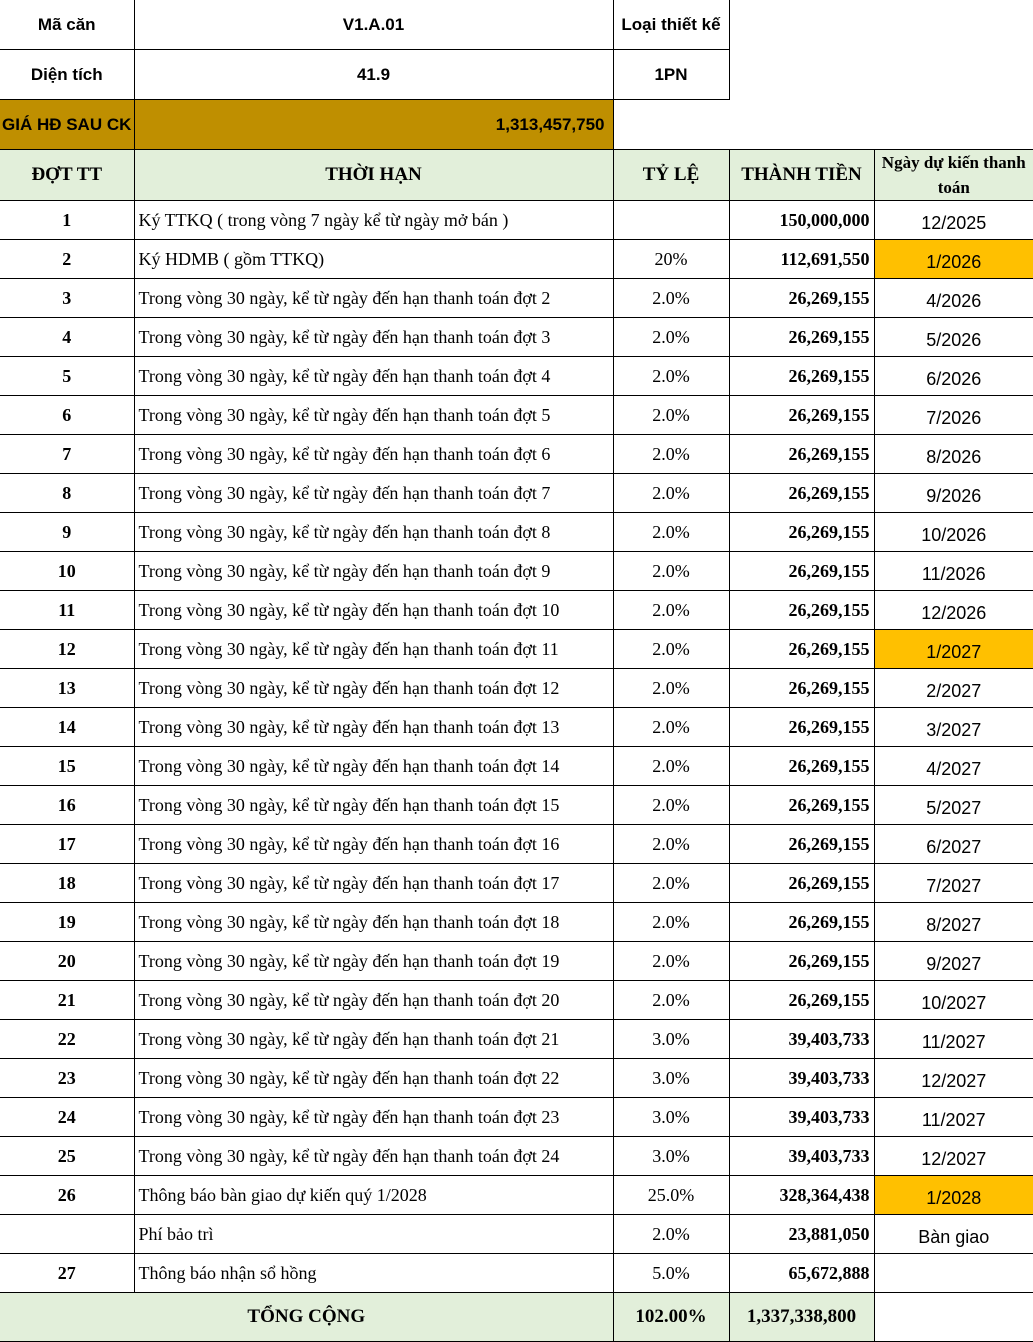 Image resolution: width=1033 pixels, height=1342 pixels. I want to click on installment-date: 1/2026, so click(953, 259).